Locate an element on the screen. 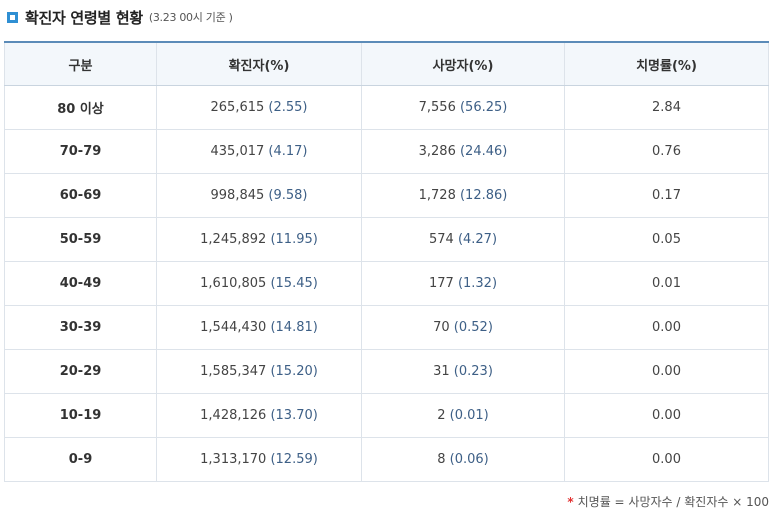 The width and height of the screenshot is (774, 515). deaths-count: 7,556 is located at coordinates (437, 107).